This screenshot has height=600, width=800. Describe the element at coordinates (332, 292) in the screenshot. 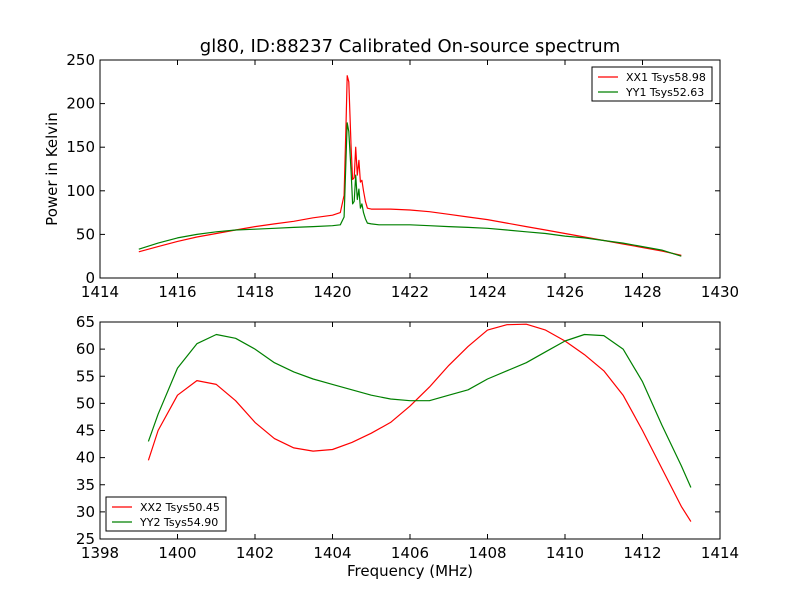

I see `x-tick-label: 1420` at that location.